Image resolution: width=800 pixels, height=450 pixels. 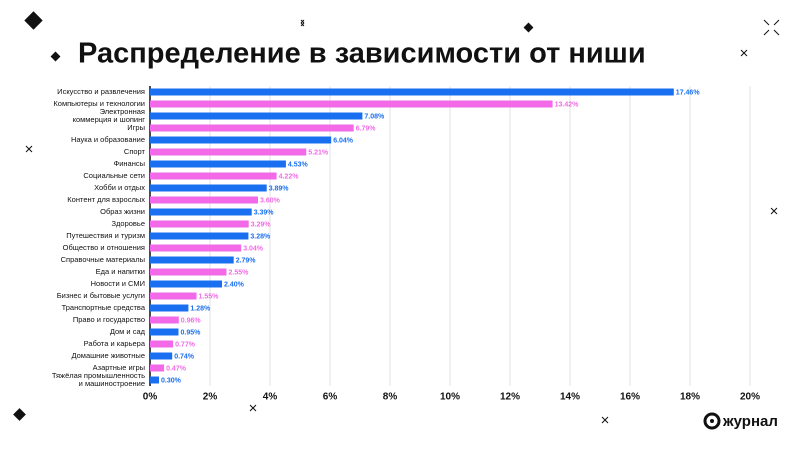 What do you see at coordinates (239, 272) in the screenshot?
I see `value-label: 2.55%` at bounding box center [239, 272].